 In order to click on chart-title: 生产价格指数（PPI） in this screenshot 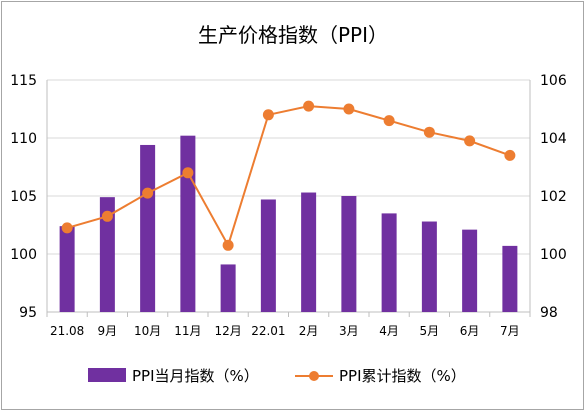, I will do `click(293, 35)`.